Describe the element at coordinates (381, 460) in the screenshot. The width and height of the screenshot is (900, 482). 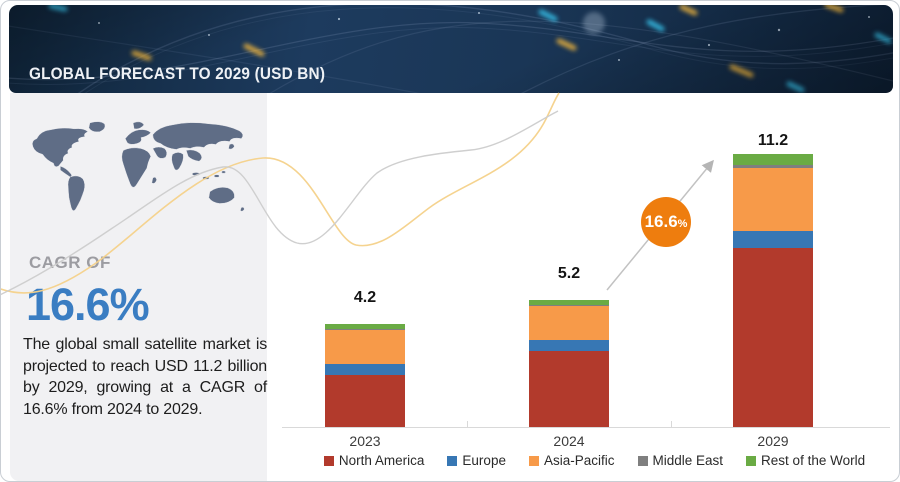
I see `legend-label: North America` at that location.